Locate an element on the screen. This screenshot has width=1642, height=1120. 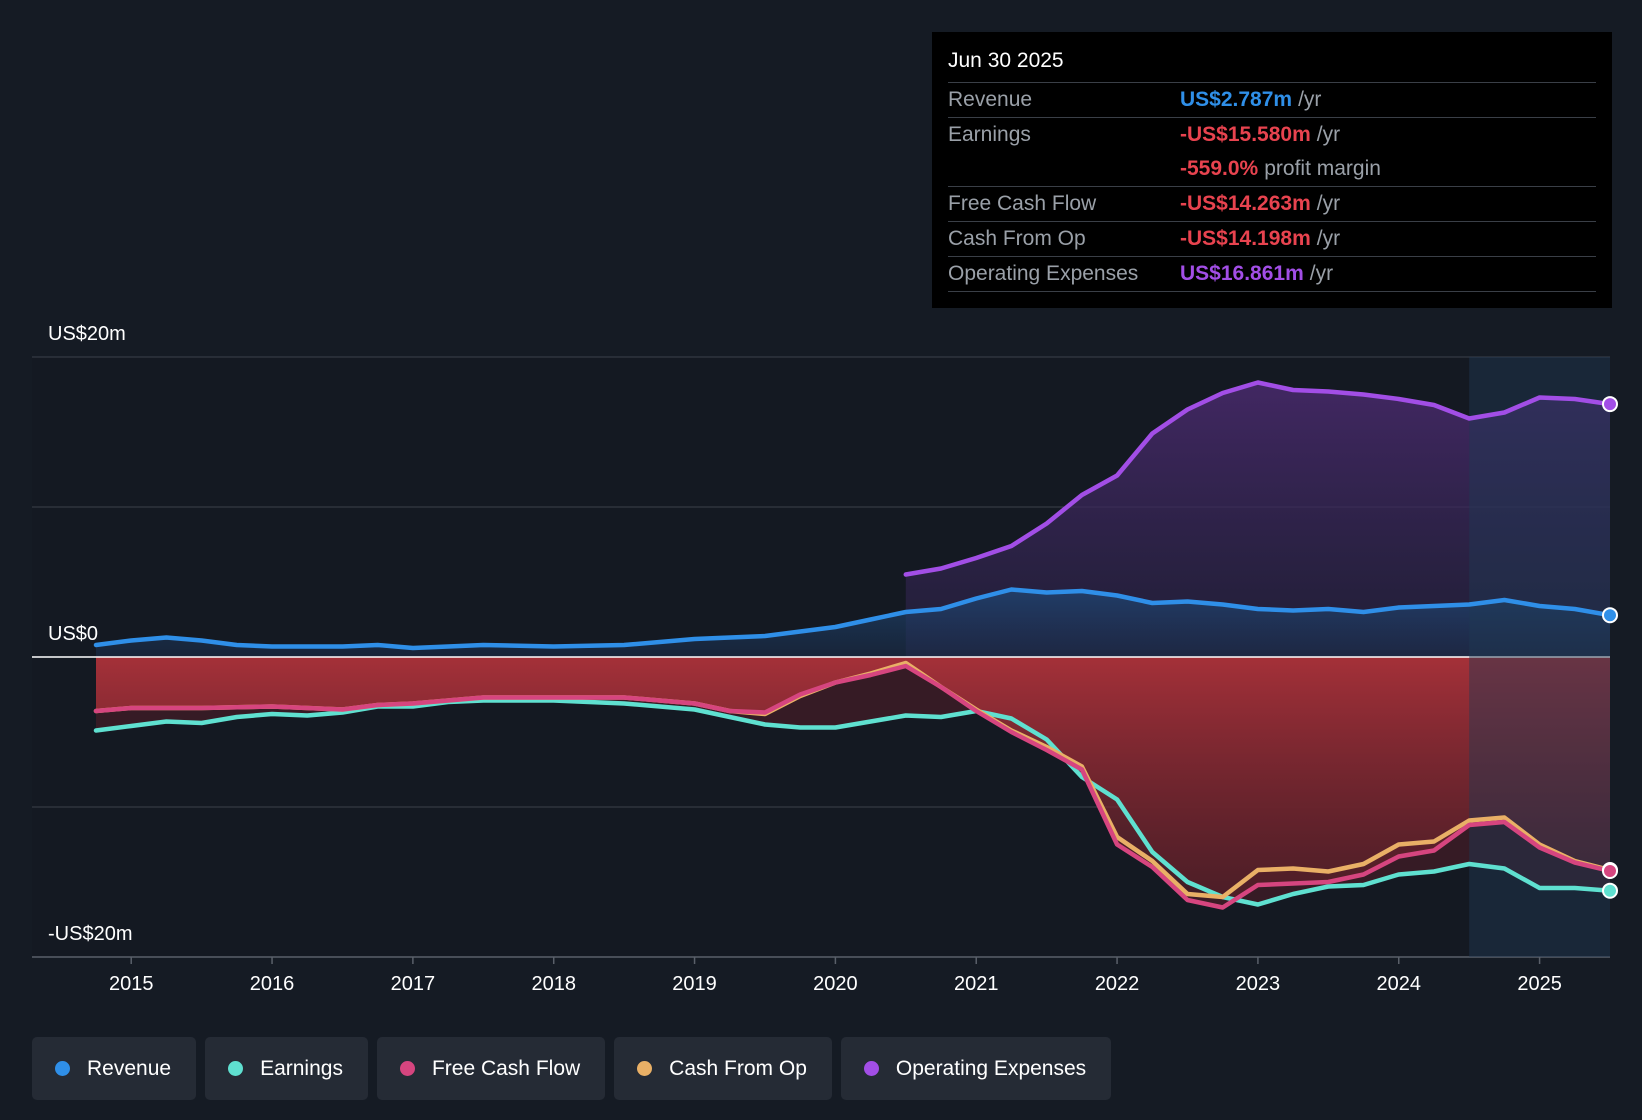
fcf-dot-icon is located at coordinates (407, 1068).